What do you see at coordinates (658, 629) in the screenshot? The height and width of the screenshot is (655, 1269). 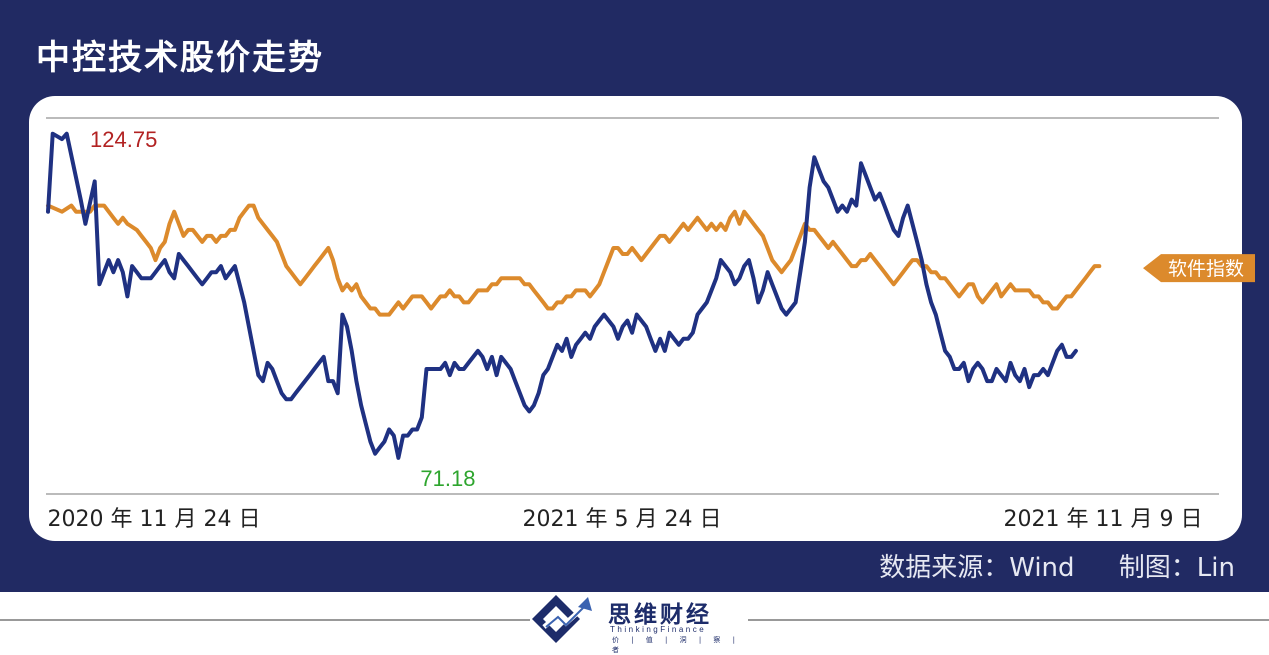 I see `brand-name-en: ThinkingFinance` at bounding box center [658, 629].